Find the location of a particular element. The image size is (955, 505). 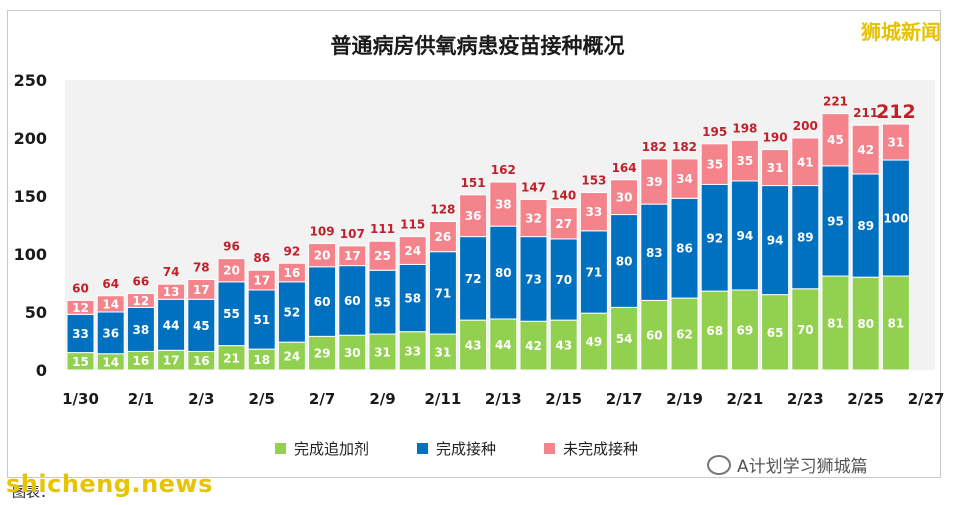

total-label: 64 is located at coordinates (110, 284).